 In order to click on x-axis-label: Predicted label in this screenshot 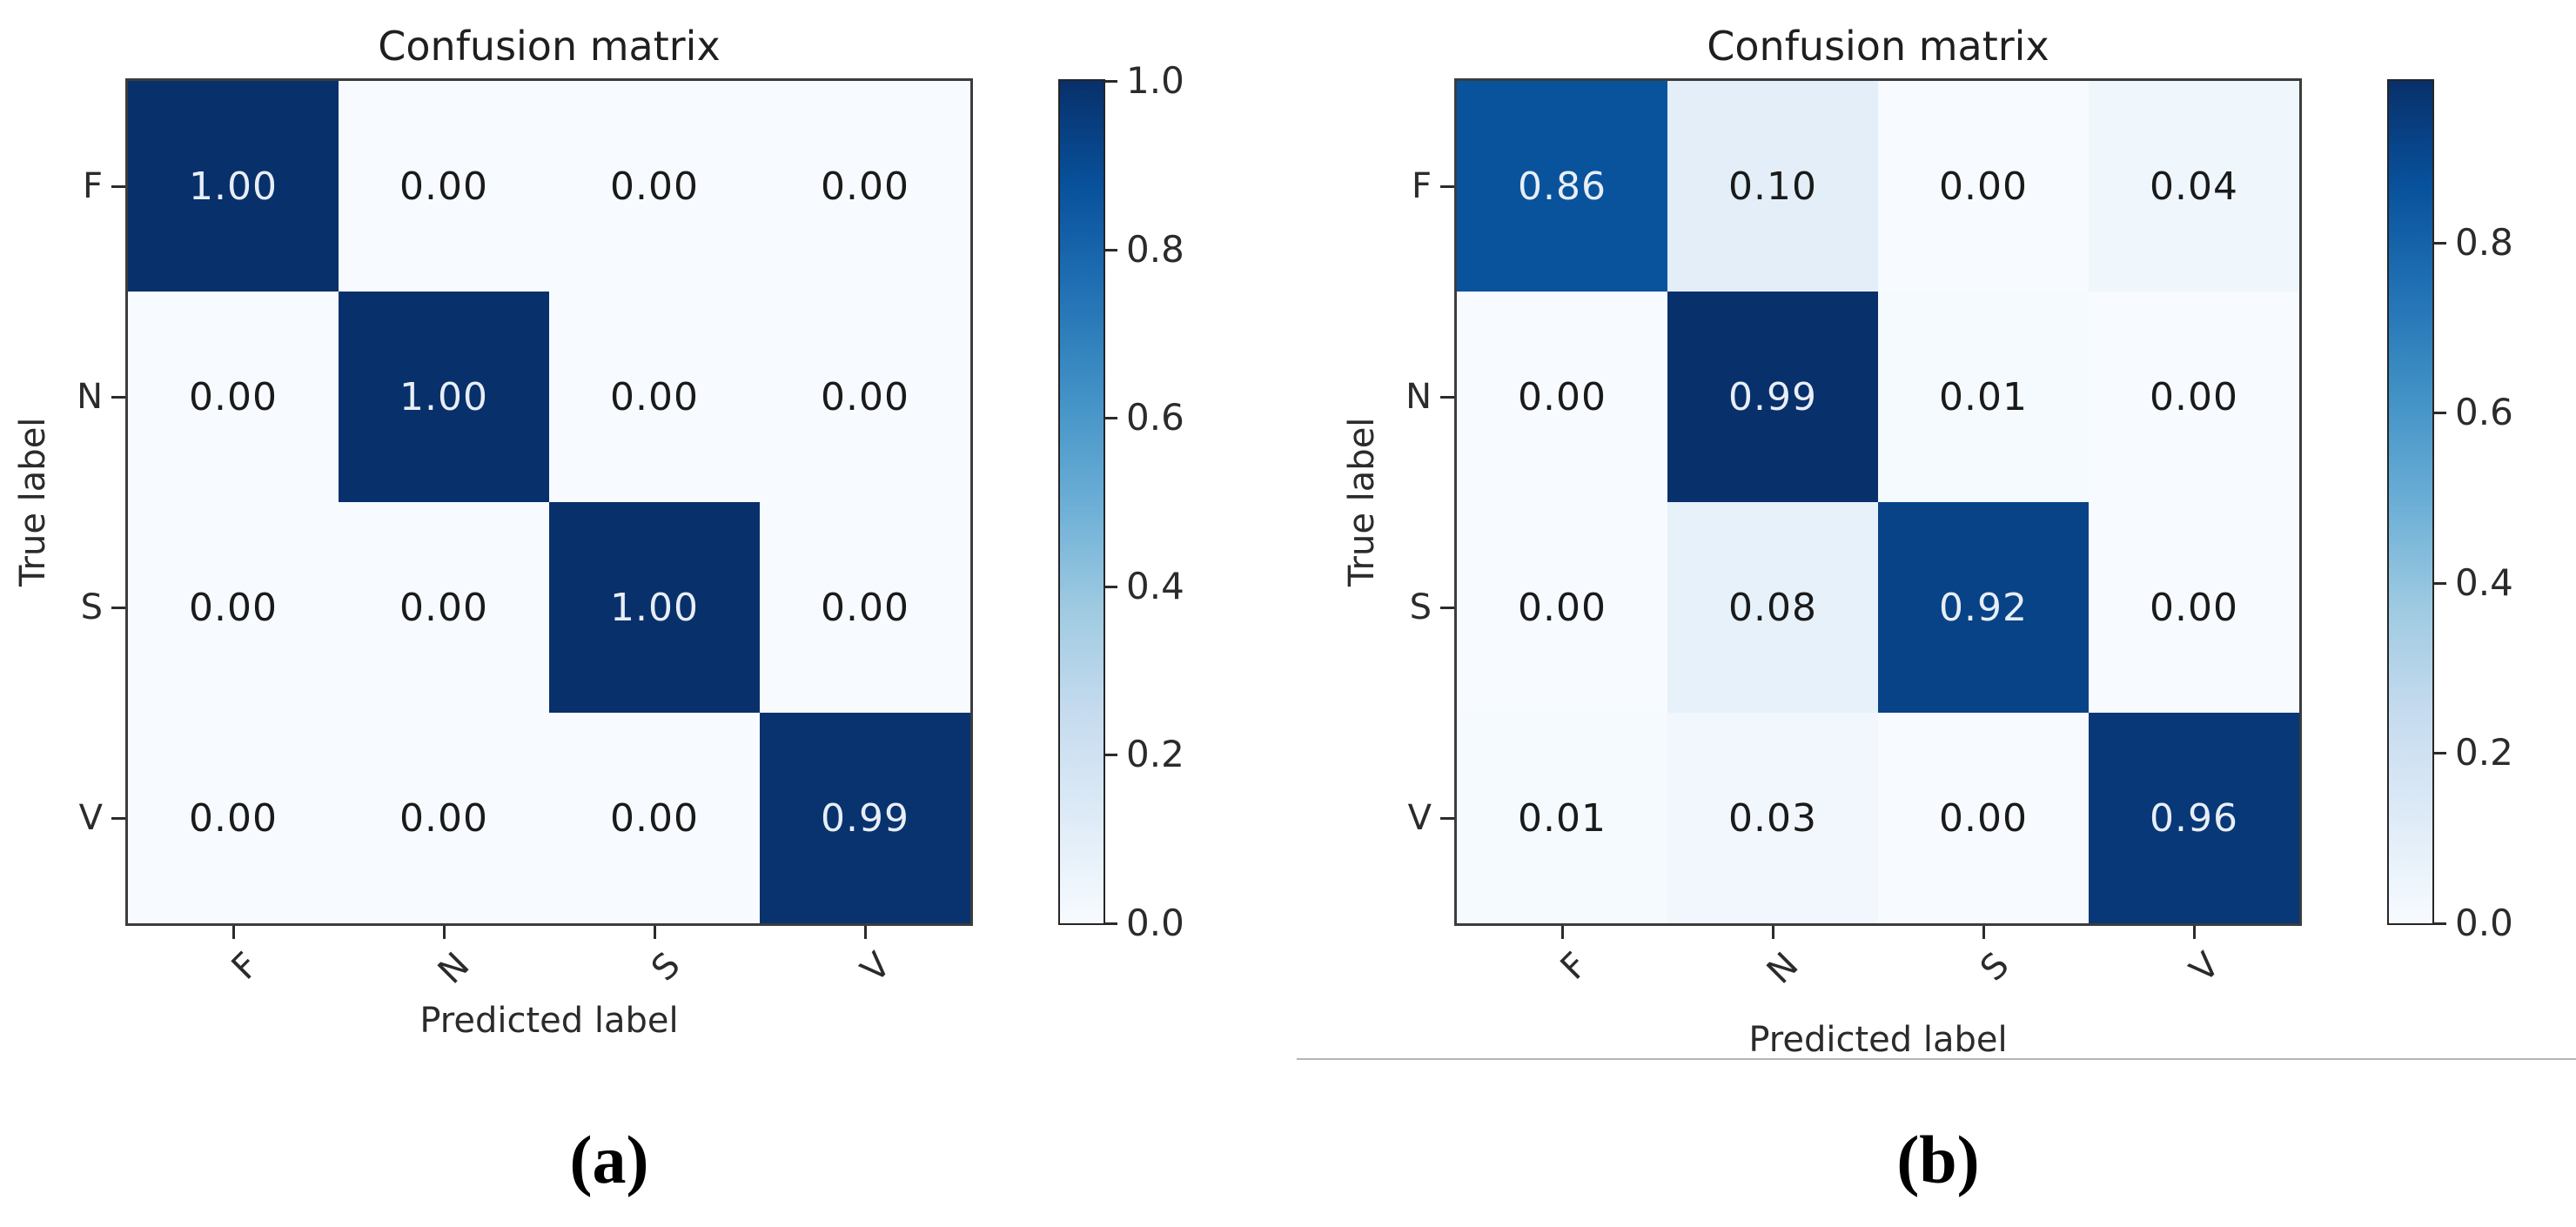, I will do `click(1878, 1040)`.